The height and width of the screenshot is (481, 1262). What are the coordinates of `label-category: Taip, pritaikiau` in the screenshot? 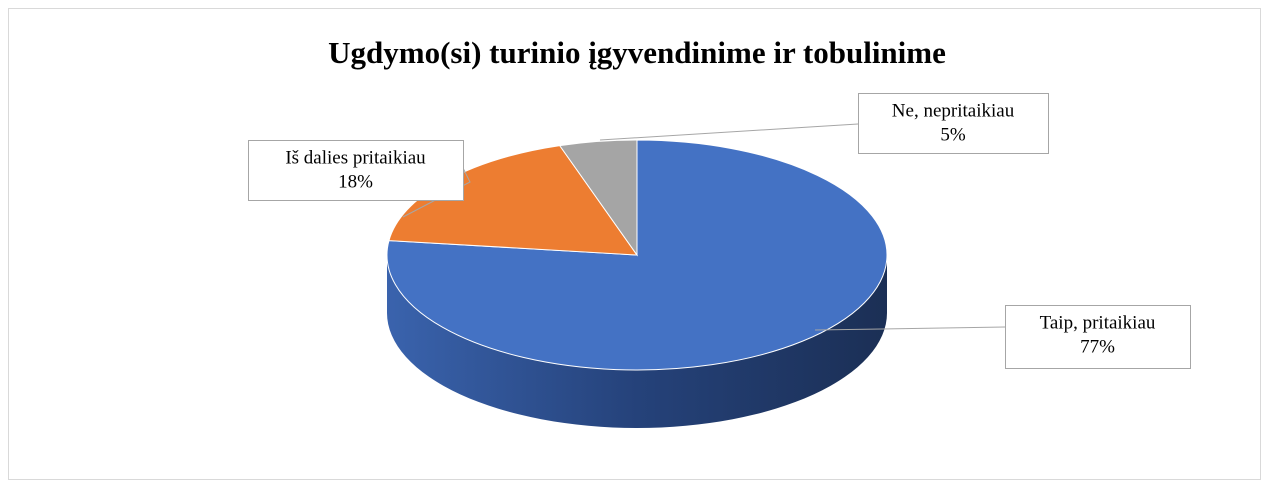 It's located at (1098, 322).